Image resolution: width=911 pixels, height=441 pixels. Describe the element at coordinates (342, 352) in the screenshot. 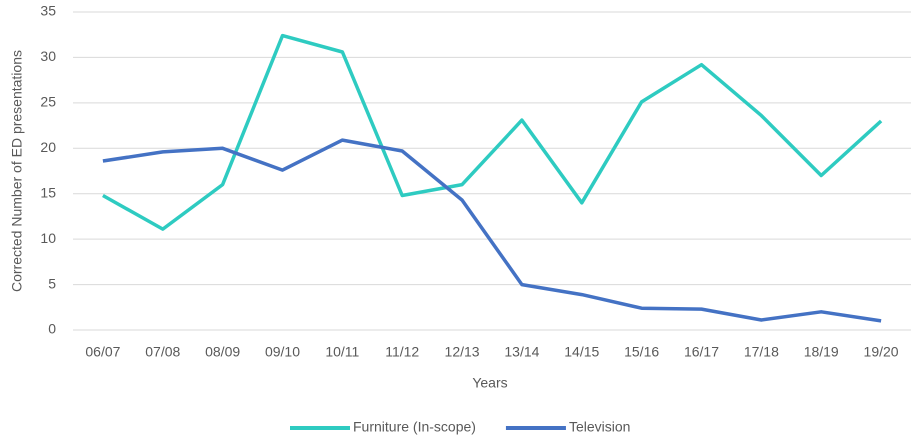

I see `x-tick-label: 10/11` at that location.